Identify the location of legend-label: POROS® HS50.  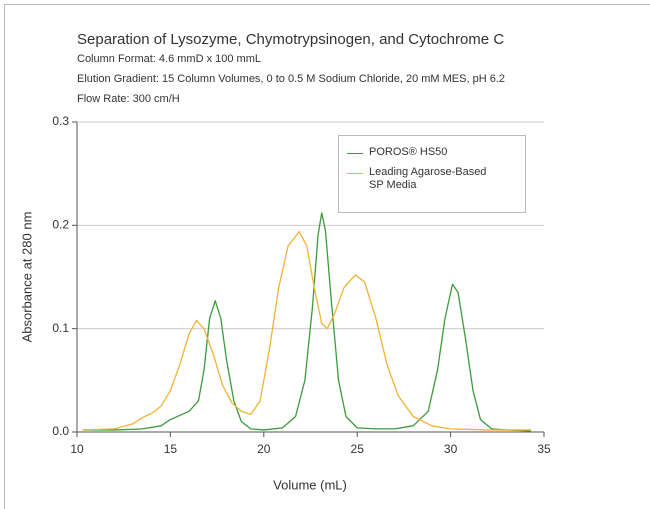
(408, 152).